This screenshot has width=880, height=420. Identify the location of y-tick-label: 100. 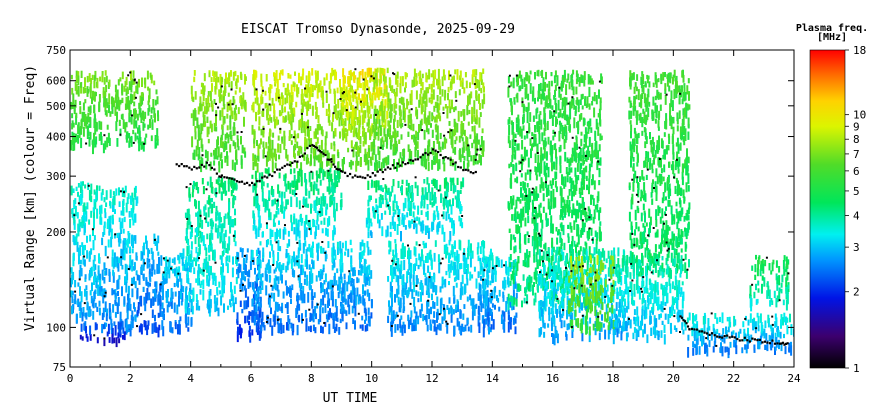
(56, 327).